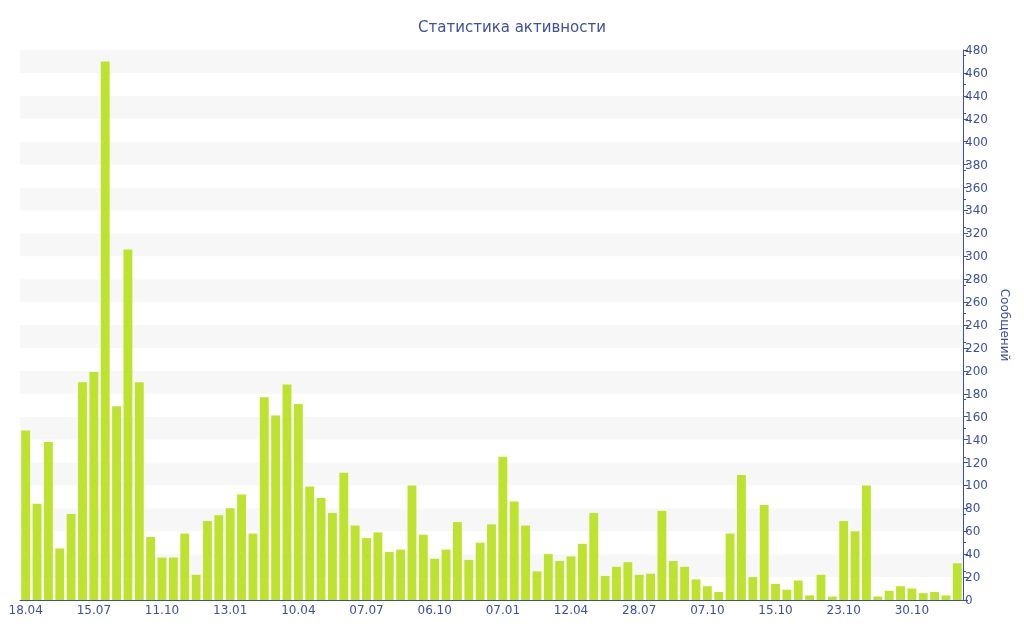  I want to click on y-tick-label: 0, so click(969, 600).